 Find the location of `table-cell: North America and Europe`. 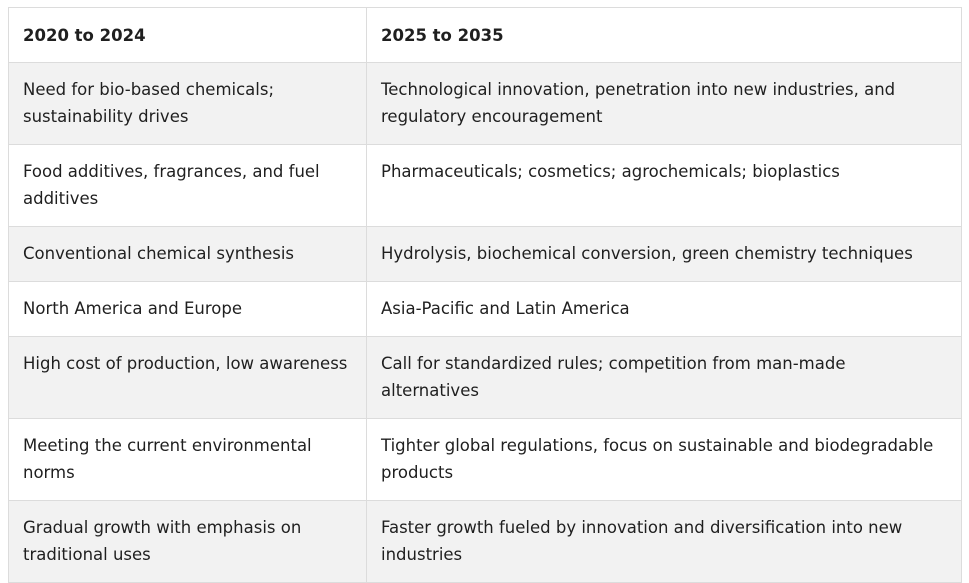

table-cell: North America and Europe is located at coordinates (187, 309).